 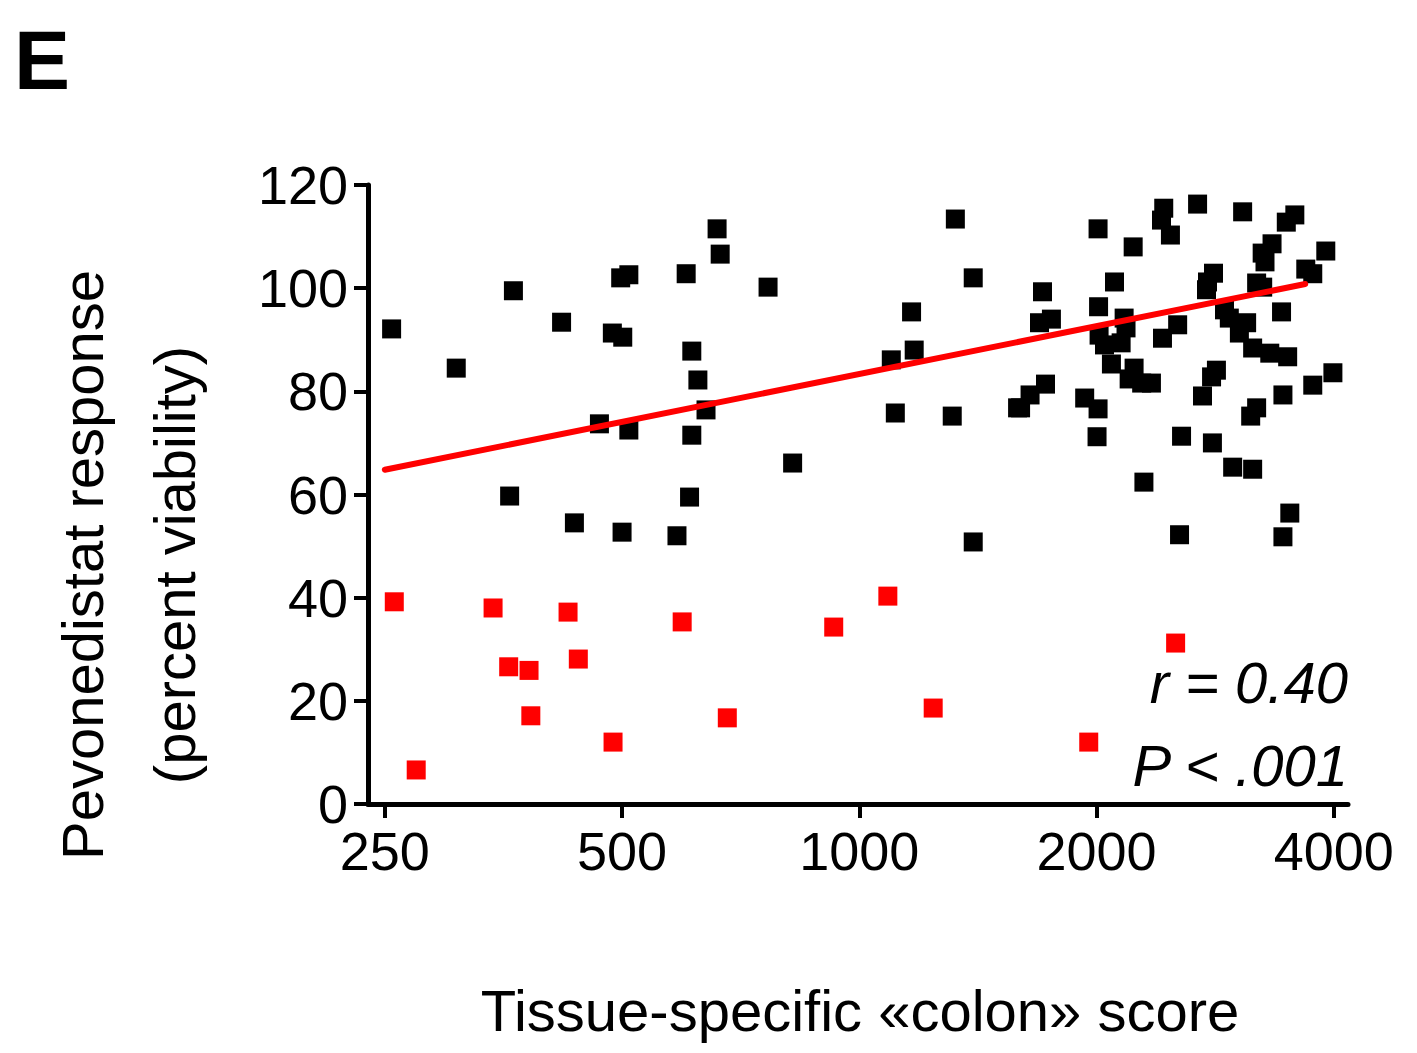 I want to click on x-tick-label: 1000, so click(x=859, y=851).